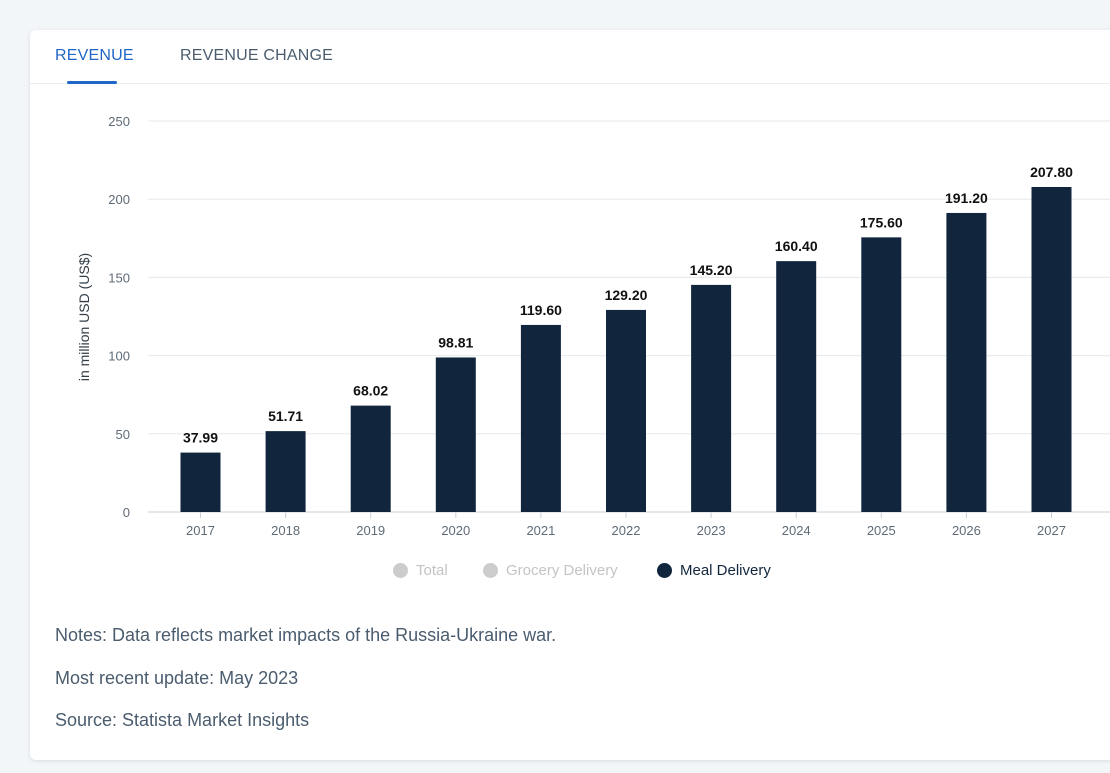  Describe the element at coordinates (881, 530) in the screenshot. I see `x-tick-label: 2025` at that location.